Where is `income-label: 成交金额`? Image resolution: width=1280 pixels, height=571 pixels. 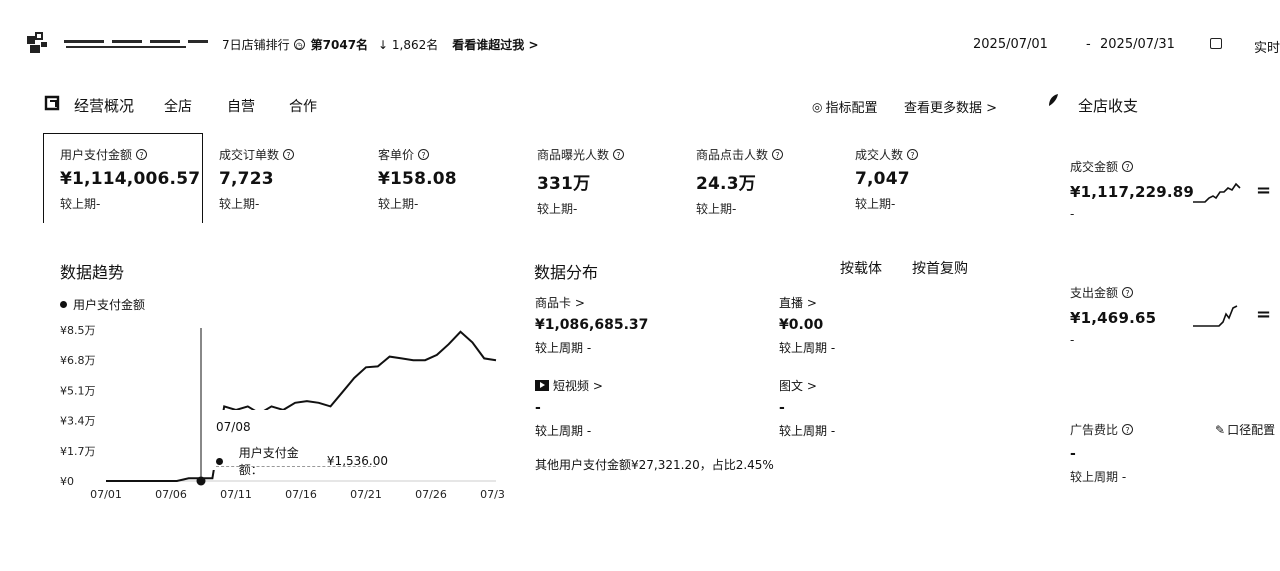
income-label: 成交金额 is located at coordinates (1094, 167).